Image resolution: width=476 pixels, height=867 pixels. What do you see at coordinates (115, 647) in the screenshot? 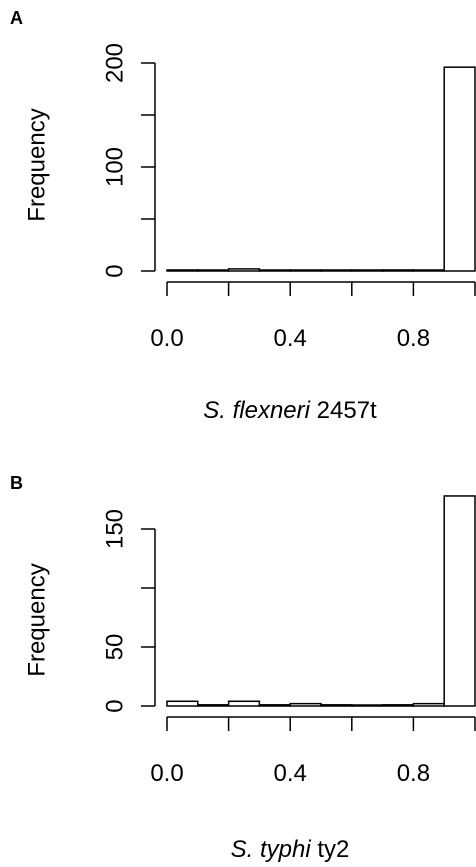
I see `y-tick-label: 50` at bounding box center [115, 647].